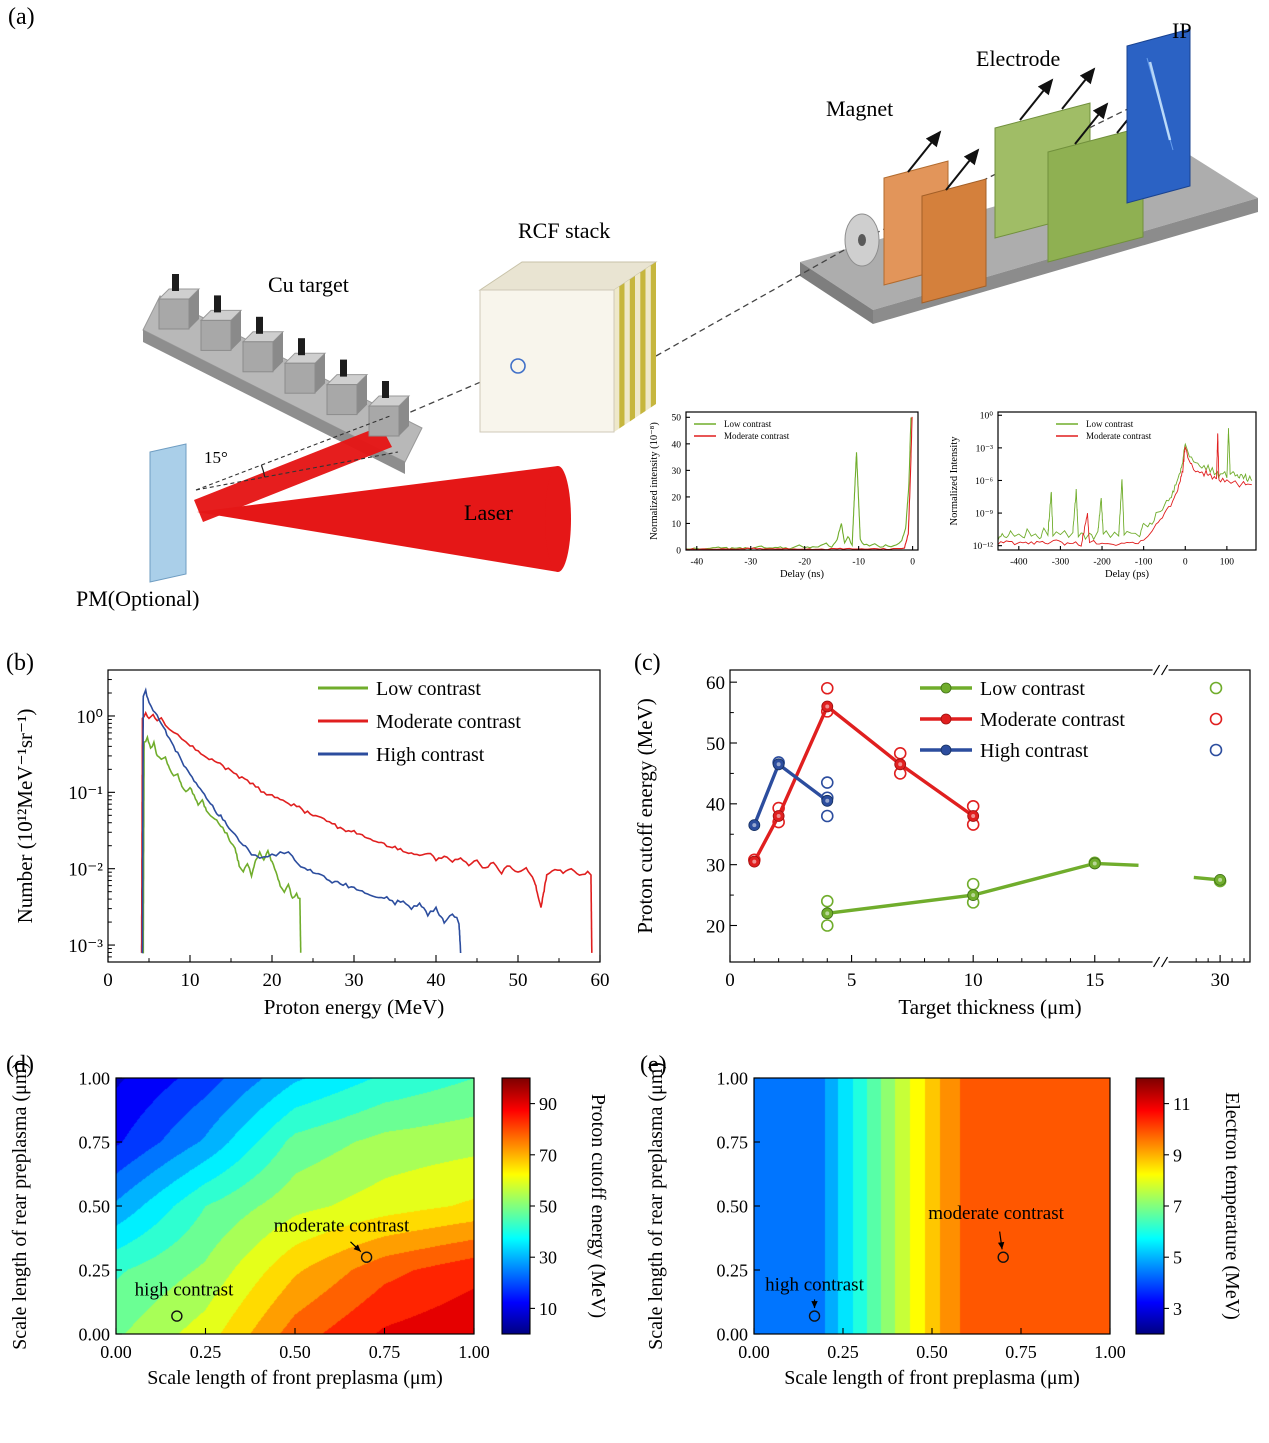 The width and height of the screenshot is (1269, 1443). What do you see at coordinates (1144, 563) in the screenshot?
I see `svg-text: -100` at bounding box center [1144, 563].